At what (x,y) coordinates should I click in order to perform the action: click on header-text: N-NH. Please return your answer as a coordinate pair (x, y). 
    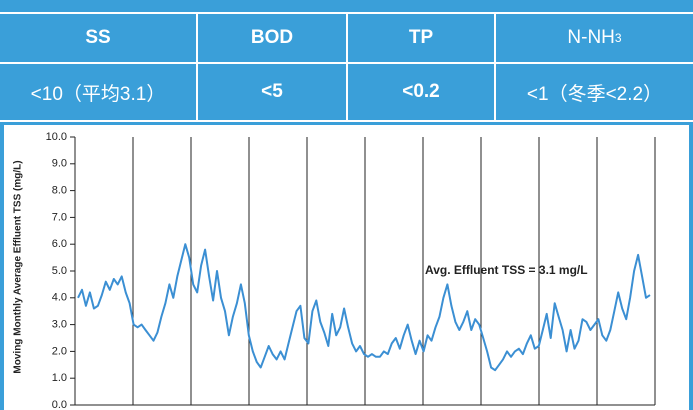
    Looking at the image, I should click on (591, 37).